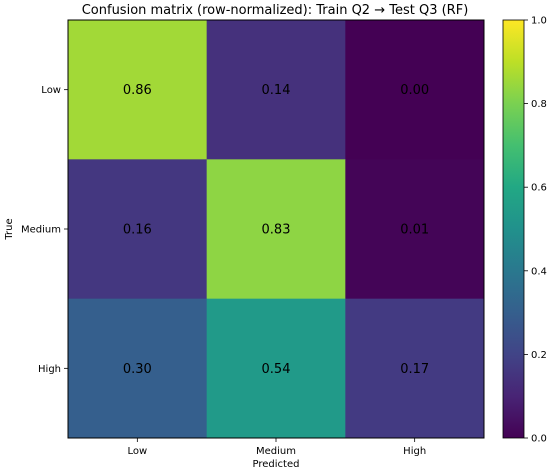 The image size is (550, 472). What do you see at coordinates (276, 451) in the screenshot?
I see `x-tick-label: Medium` at bounding box center [276, 451].